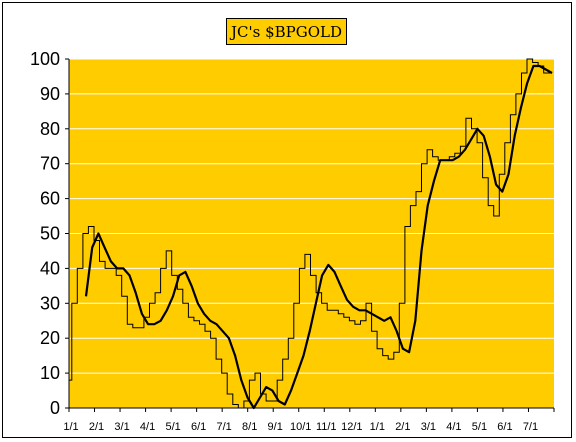 Image resolution: width=576 pixels, height=442 pixels. I want to click on x-tick-label-13: 2/1, so click(402, 427).